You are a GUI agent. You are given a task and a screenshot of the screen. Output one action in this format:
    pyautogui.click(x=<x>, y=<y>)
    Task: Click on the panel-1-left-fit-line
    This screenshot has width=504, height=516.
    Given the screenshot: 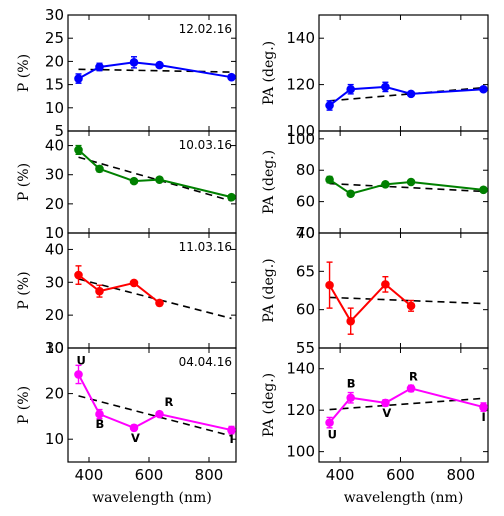 What is the action you would take?
    pyautogui.click(x=155, y=70)
    